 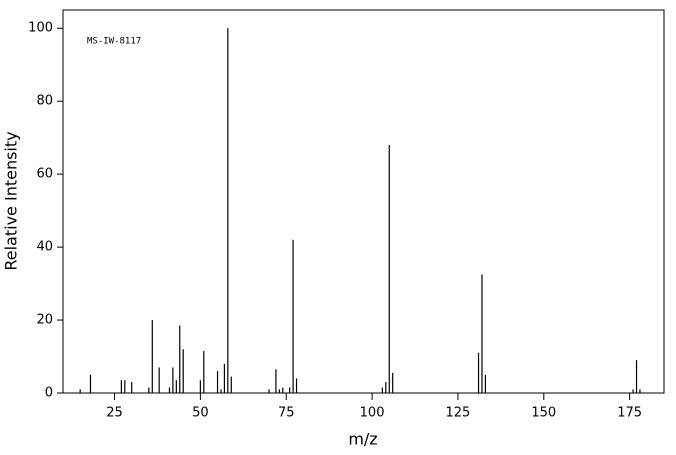 I want to click on y-axis-label: Relative Intensity, so click(x=11, y=200).